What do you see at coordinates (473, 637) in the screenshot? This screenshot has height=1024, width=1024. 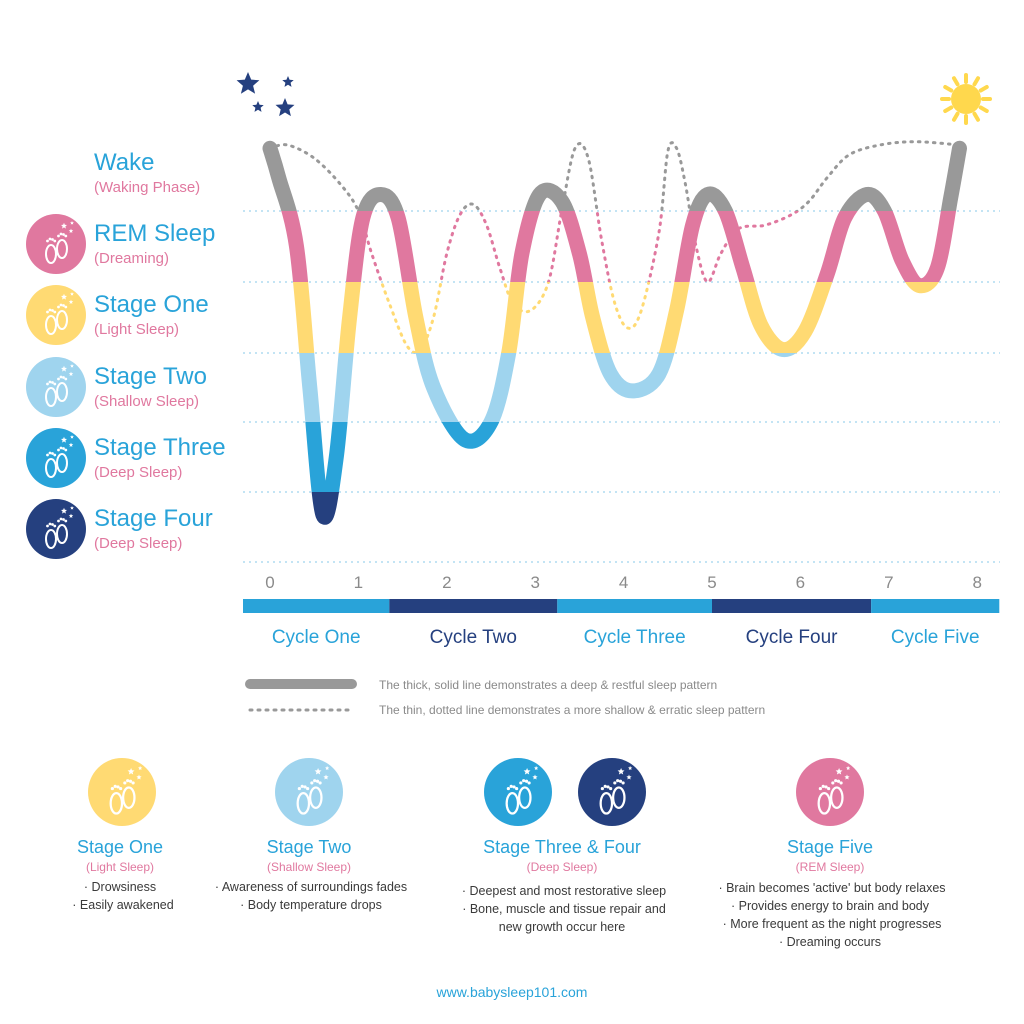 I see `cycle-label: Cycle Two` at bounding box center [473, 637].